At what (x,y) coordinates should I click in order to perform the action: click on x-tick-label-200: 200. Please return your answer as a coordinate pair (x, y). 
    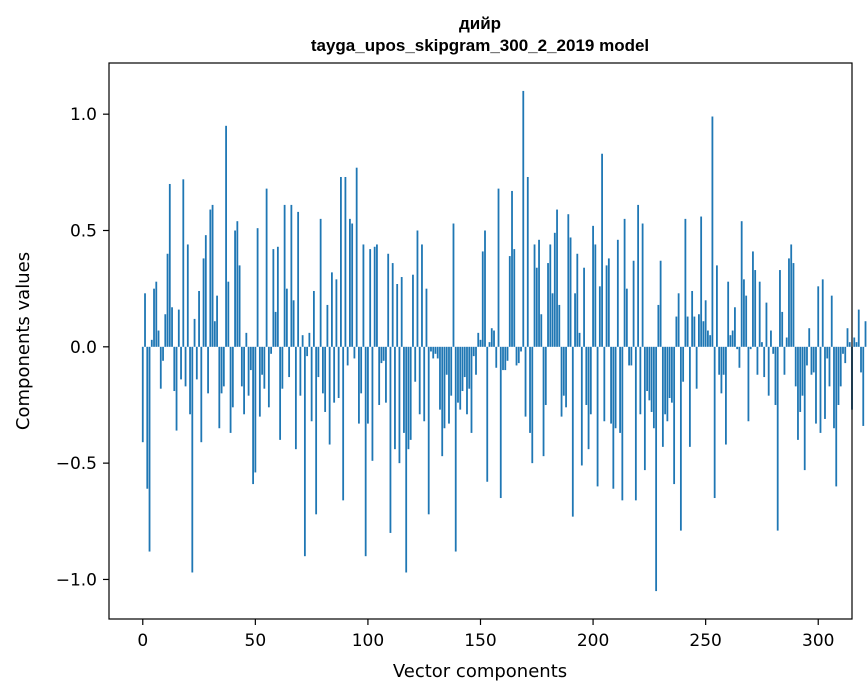
    Looking at the image, I should click on (593, 641).